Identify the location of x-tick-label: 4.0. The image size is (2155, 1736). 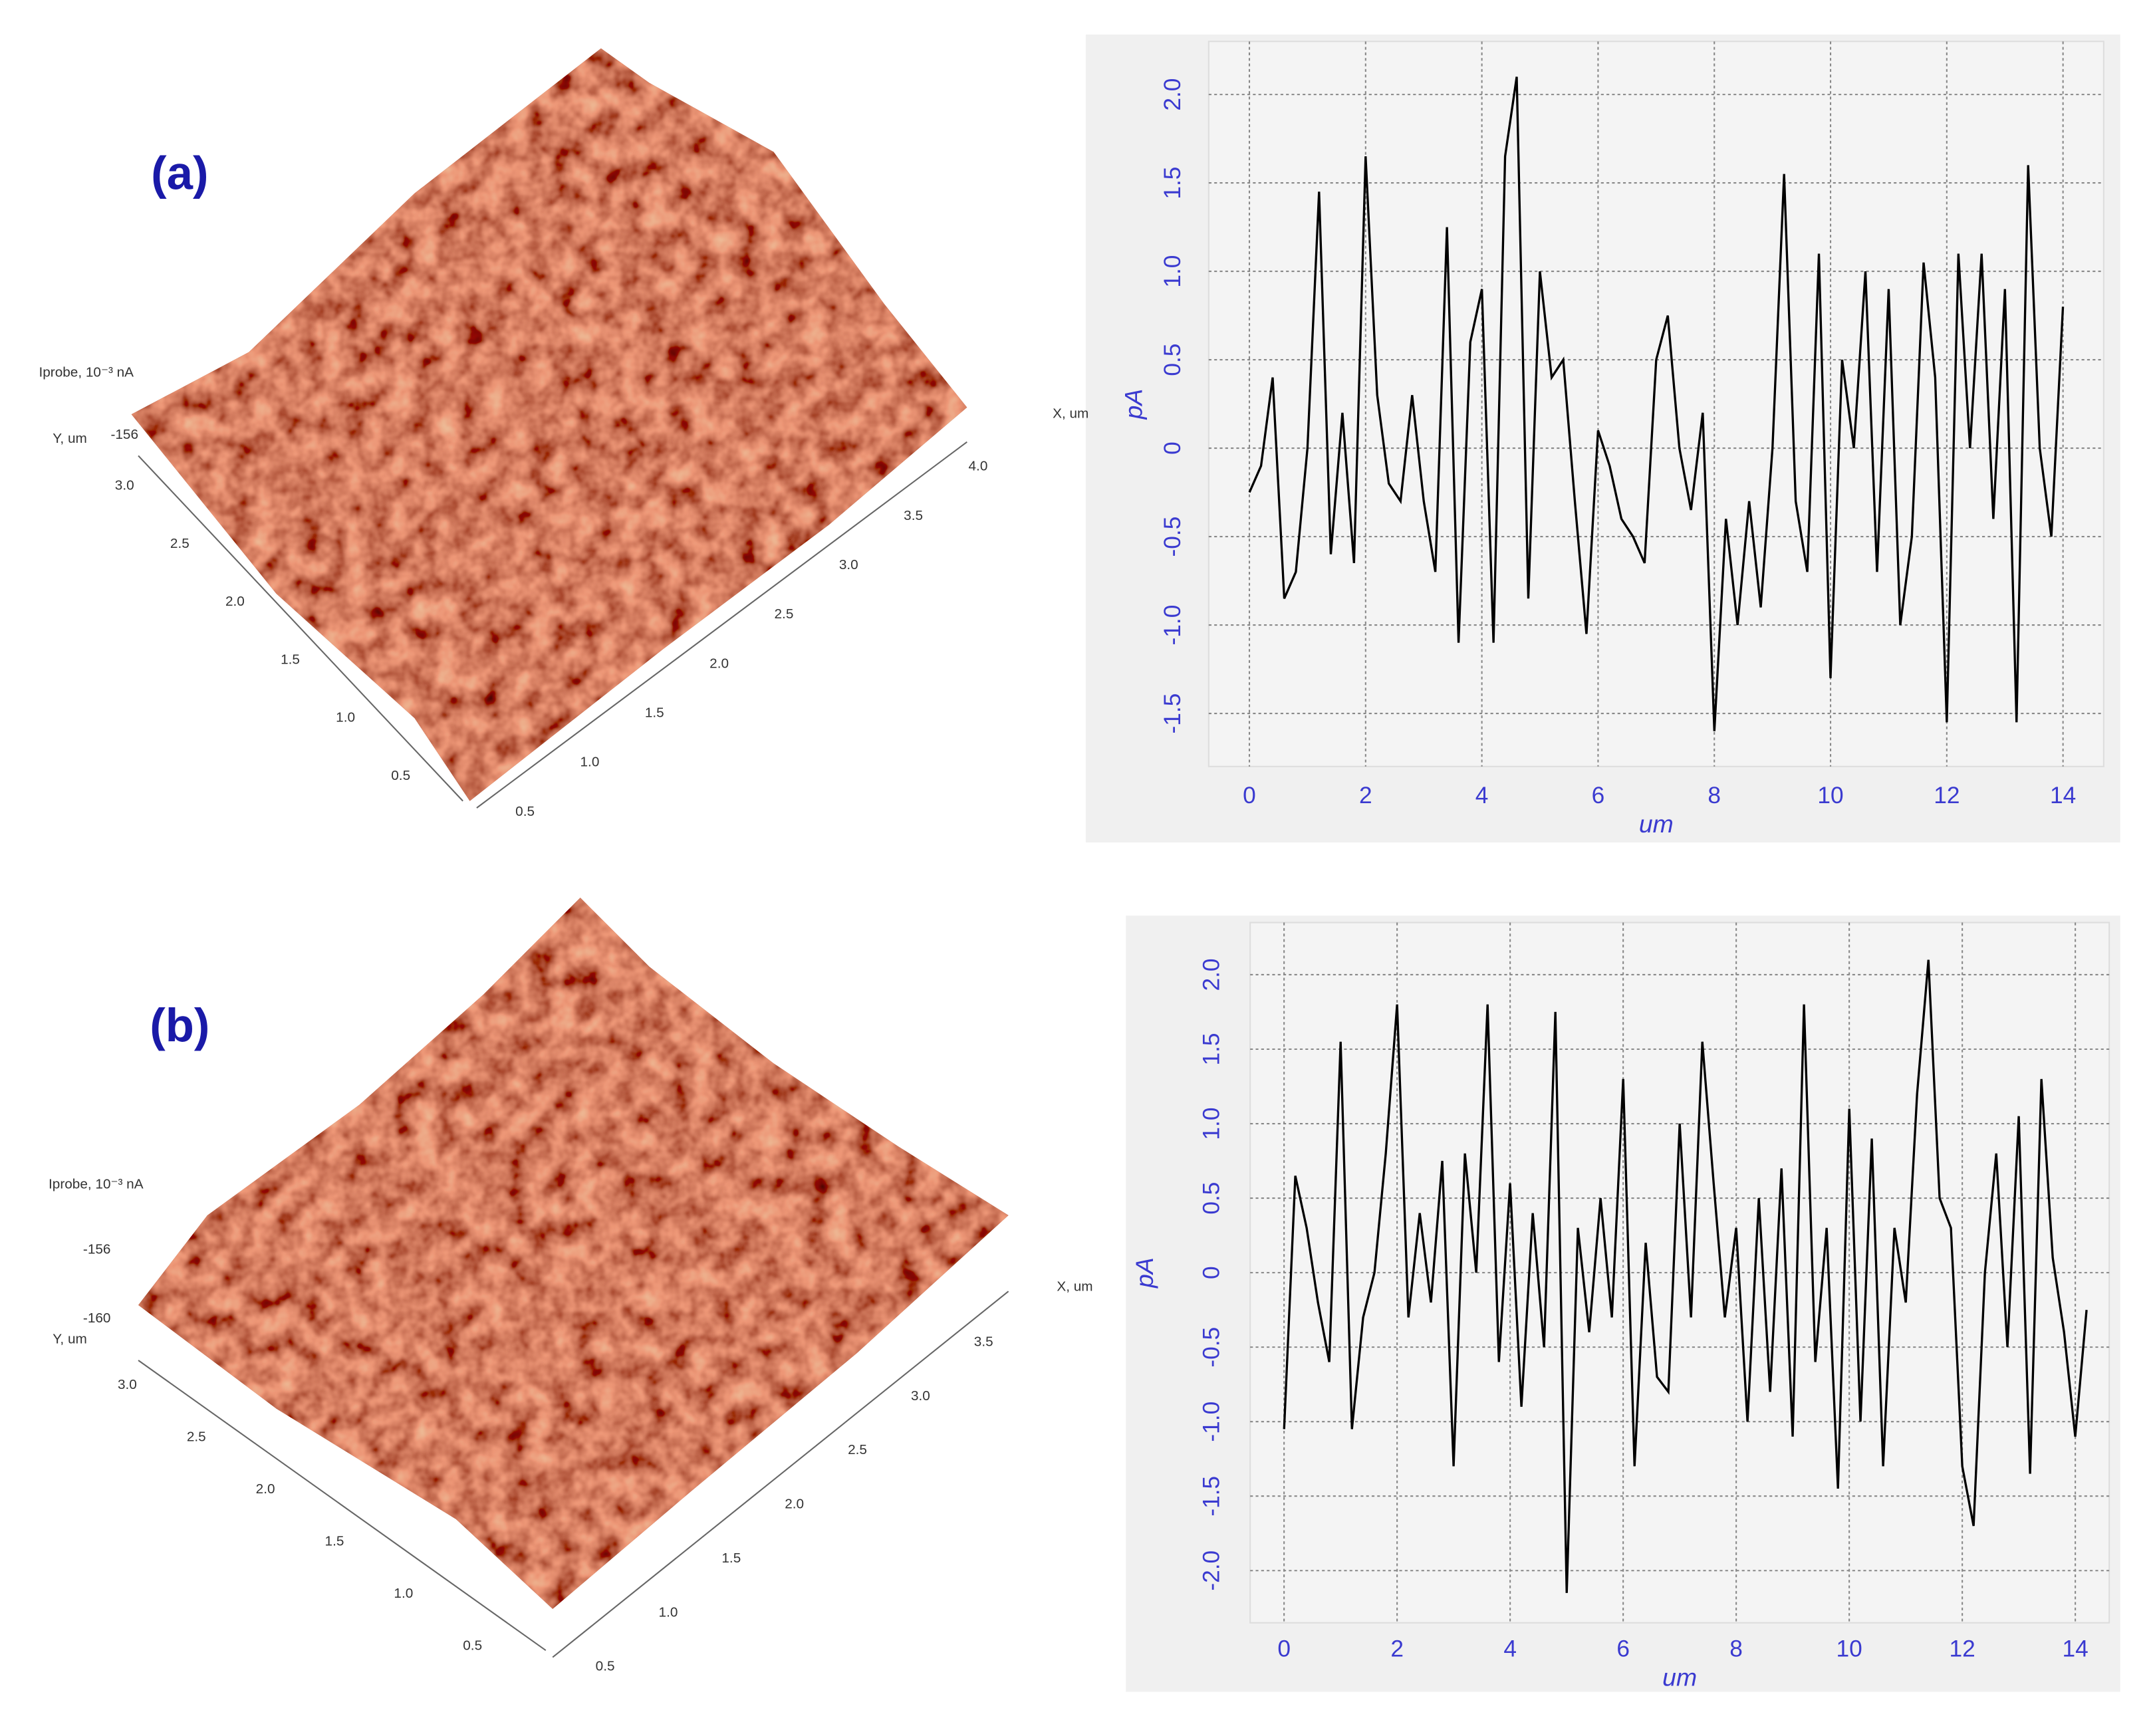
(978, 467).